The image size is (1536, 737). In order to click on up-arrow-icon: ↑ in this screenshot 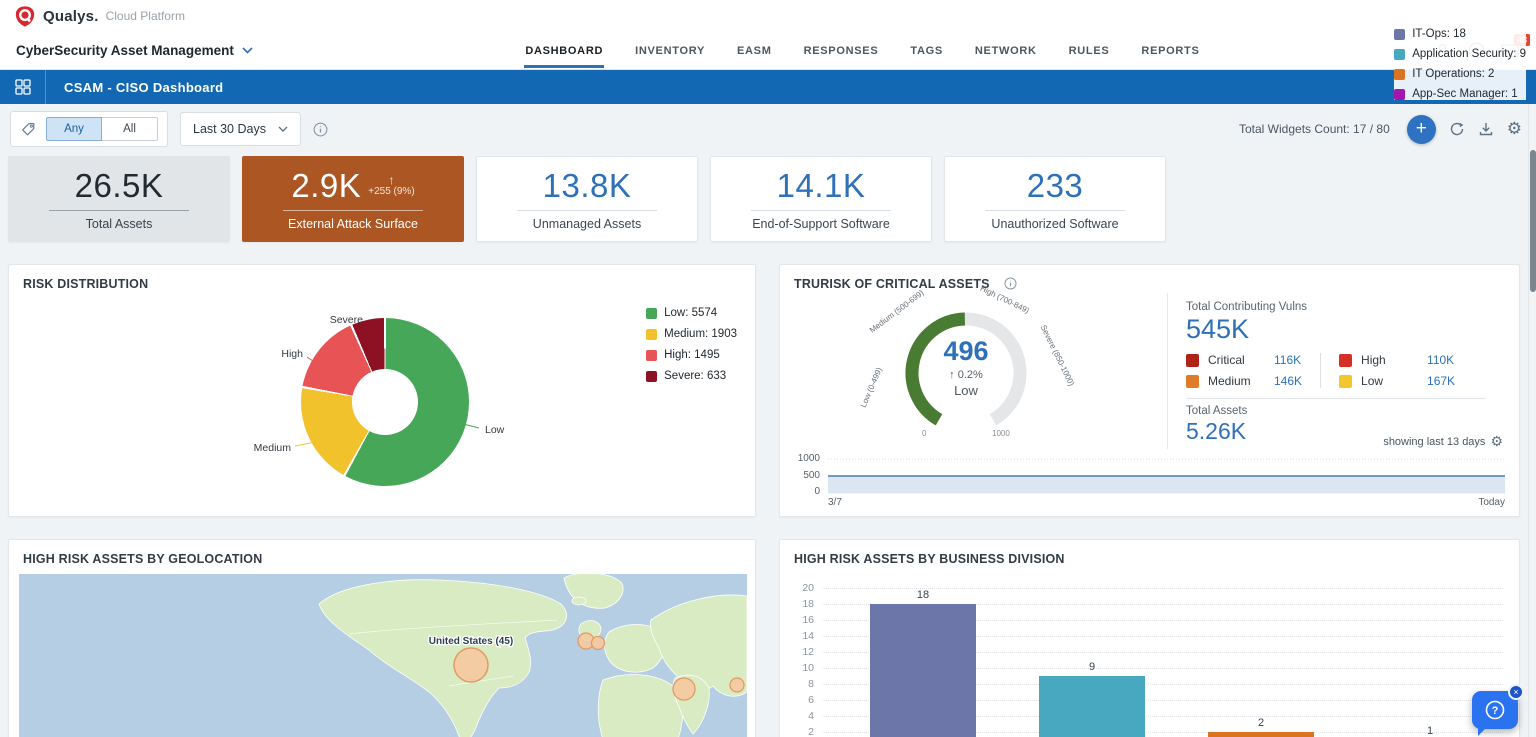, I will do `click(391, 180)`.